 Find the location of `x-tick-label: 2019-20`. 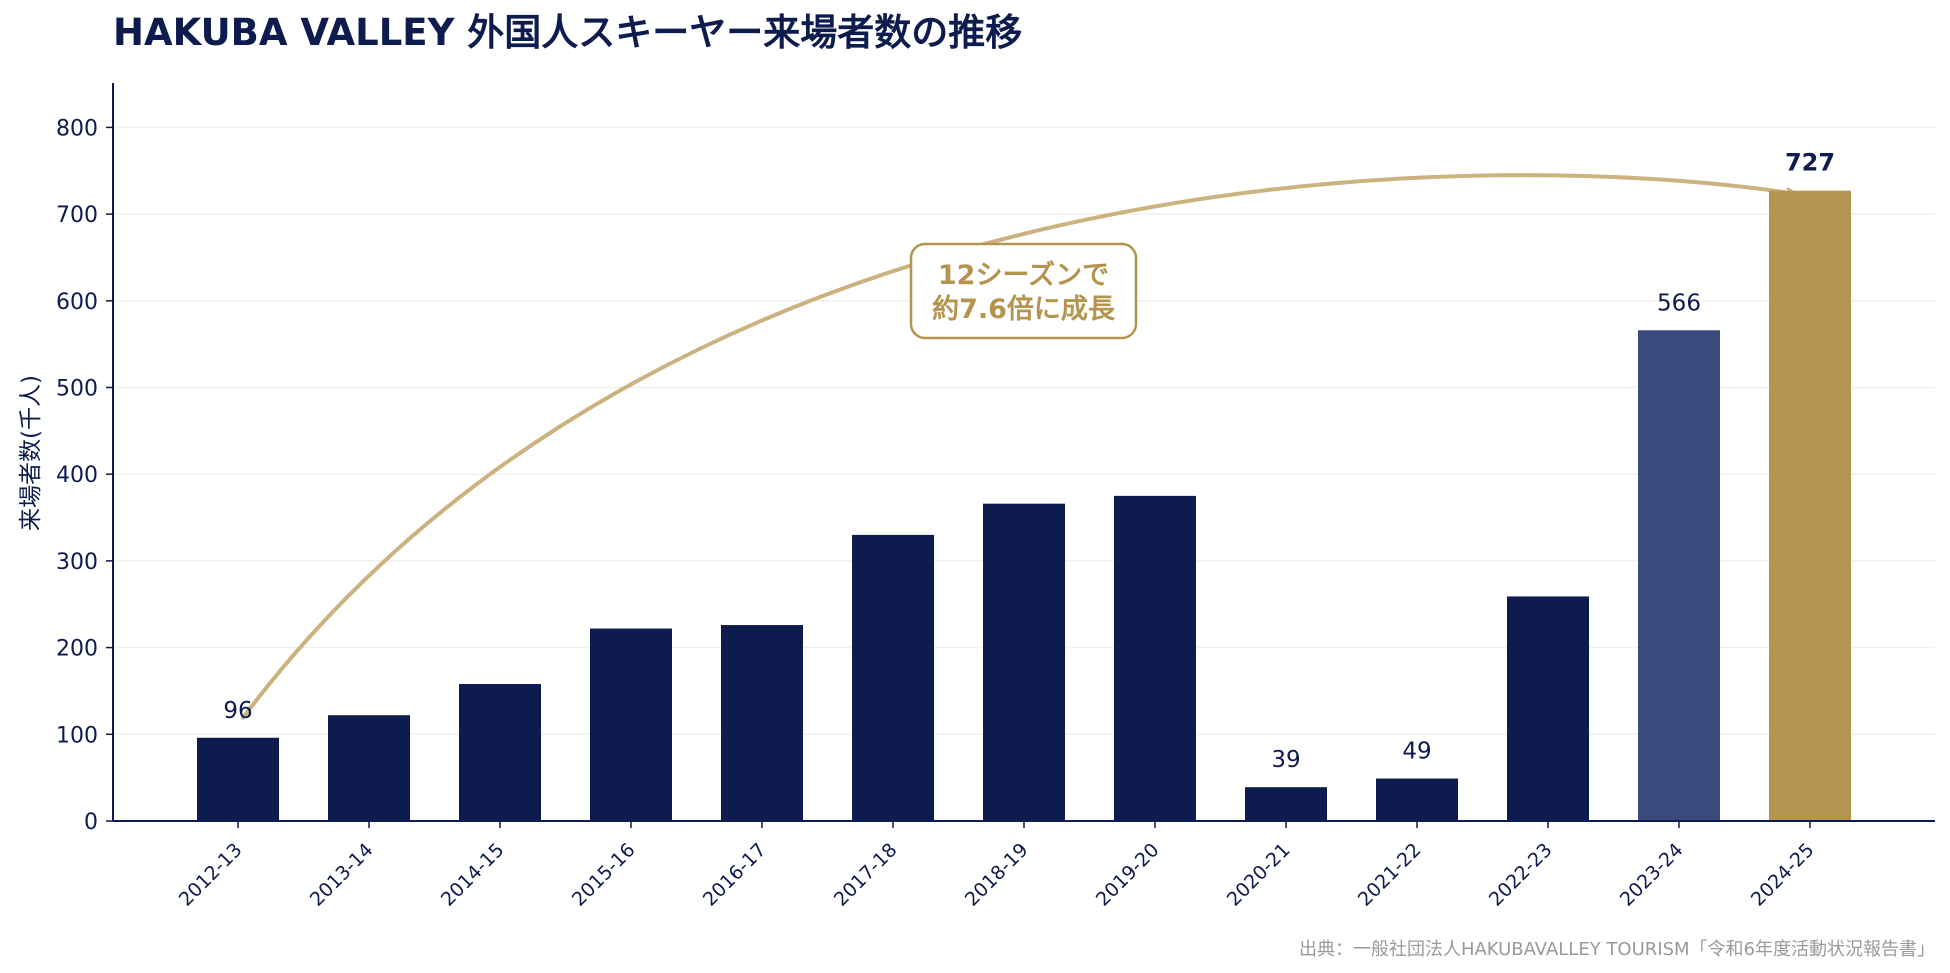

x-tick-label: 2019-20 is located at coordinates (1128, 875).